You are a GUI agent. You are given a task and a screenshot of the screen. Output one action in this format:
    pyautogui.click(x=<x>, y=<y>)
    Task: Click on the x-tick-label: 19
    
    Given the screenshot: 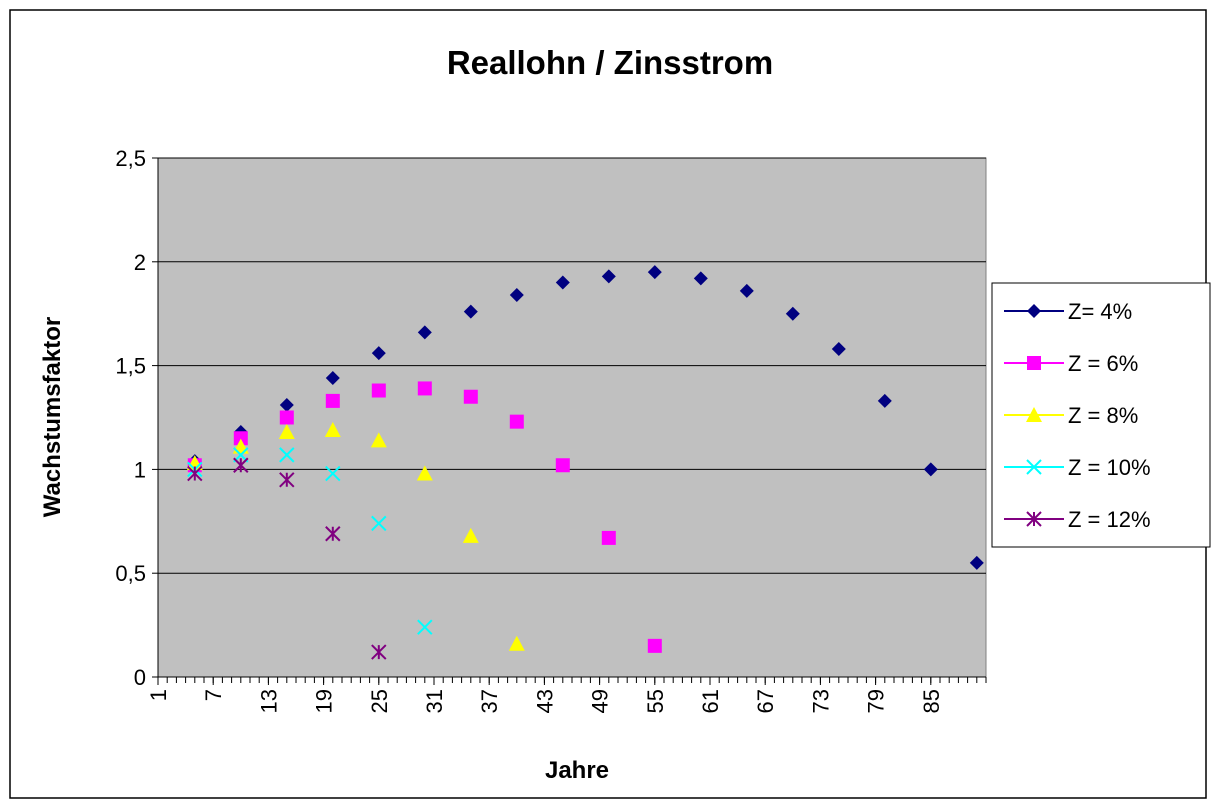 What is the action you would take?
    pyautogui.click(x=324, y=701)
    